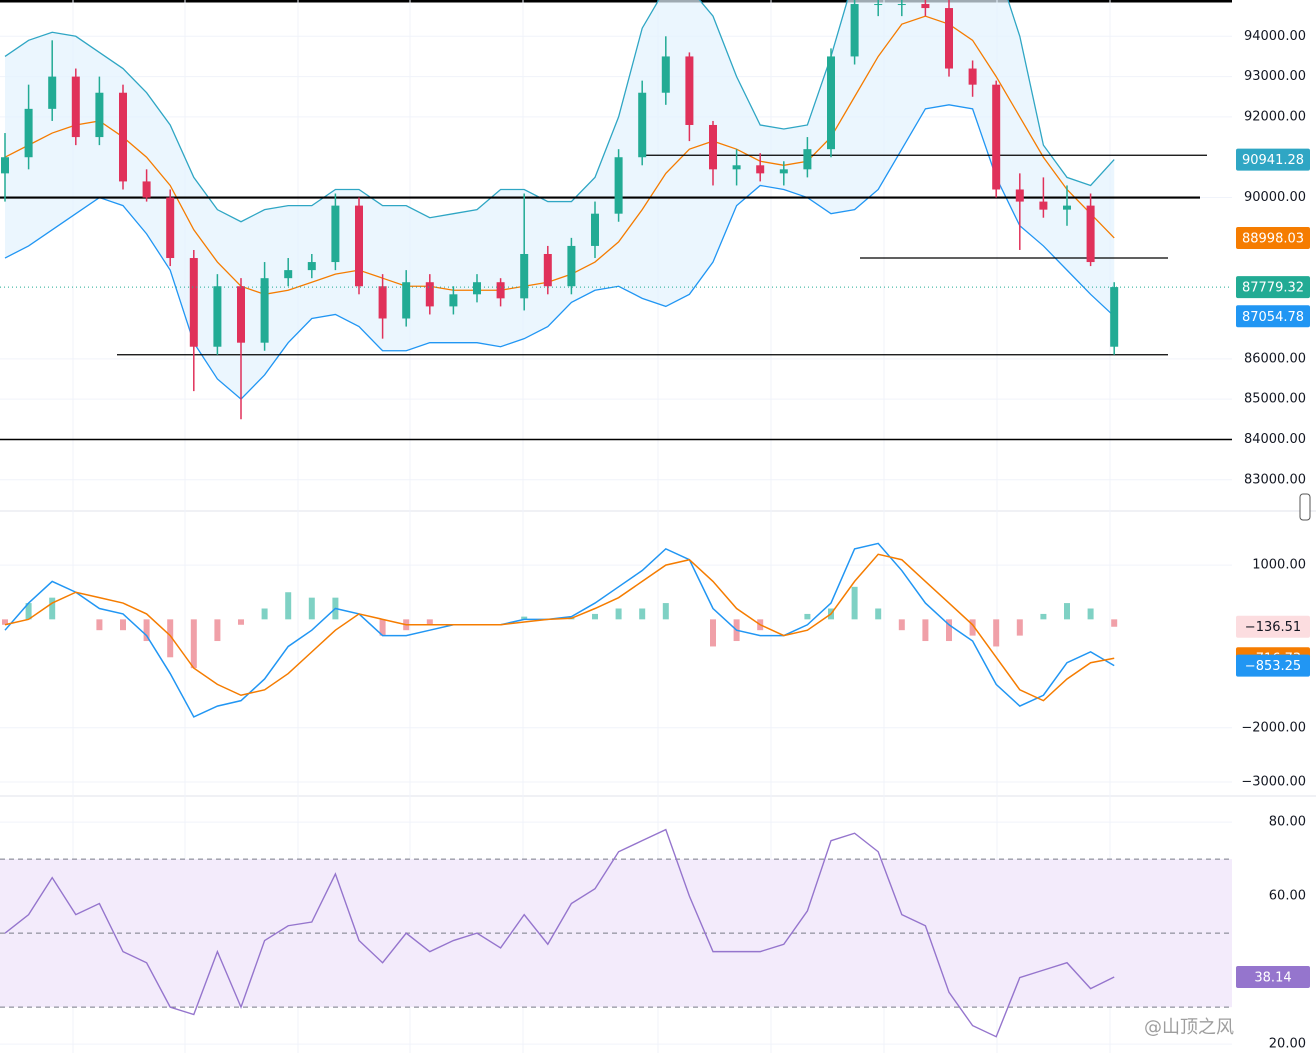 The height and width of the screenshot is (1053, 1316). I want to click on rsi-badge: 38.14, so click(1272, 978).